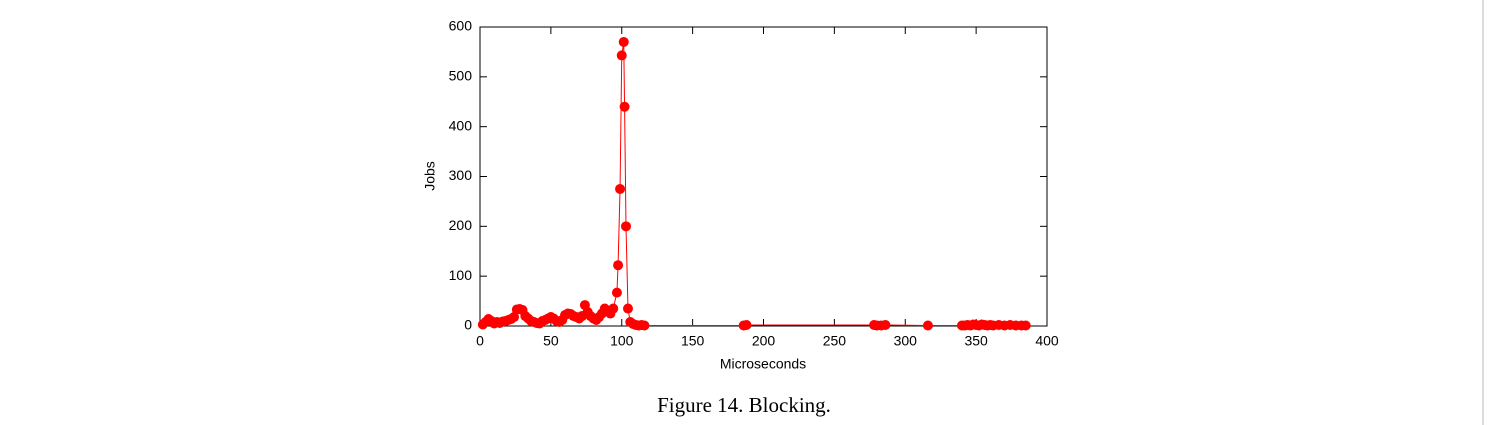 The image size is (1495, 425). What do you see at coordinates (551, 341) in the screenshot?
I see `x-tick-label: 50` at bounding box center [551, 341].